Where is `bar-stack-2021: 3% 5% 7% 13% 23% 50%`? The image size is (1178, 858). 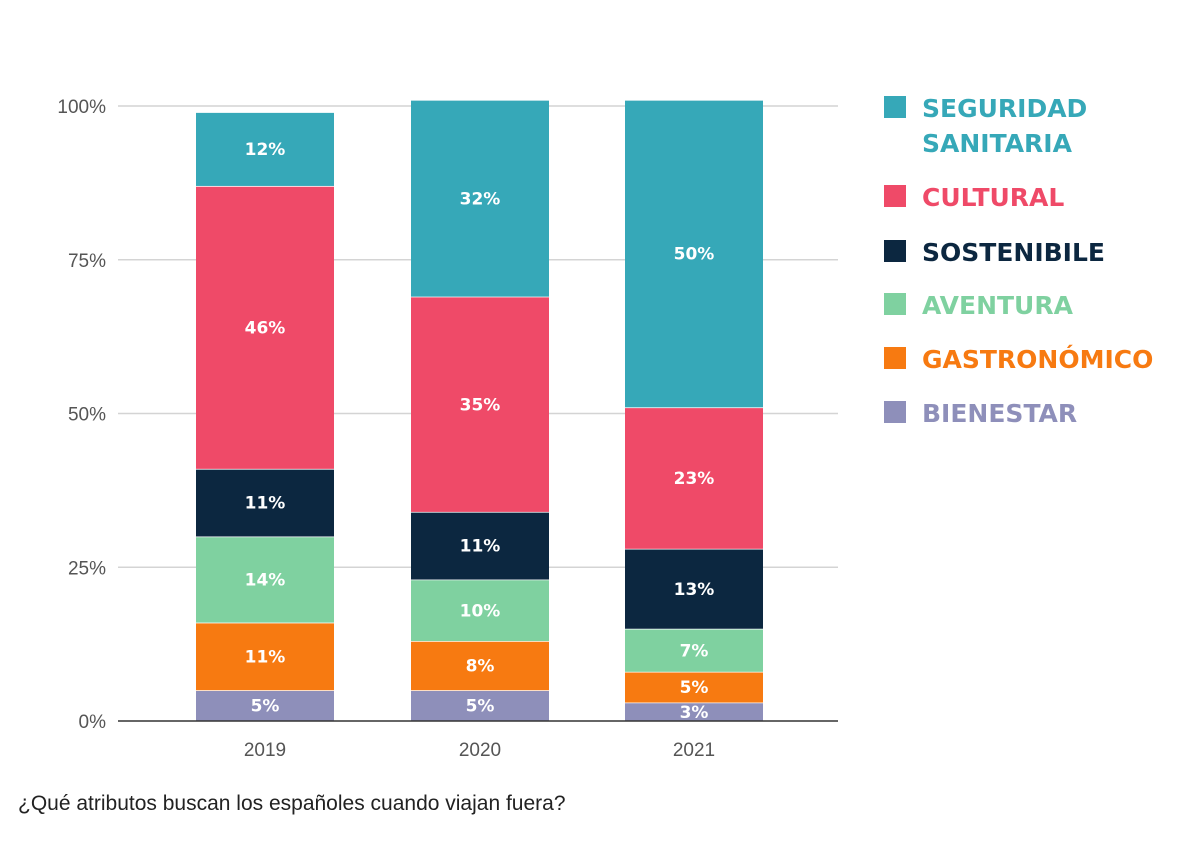
bar-stack-2021: 3% 5% 7% 13% 23% 50% is located at coordinates (694, 411).